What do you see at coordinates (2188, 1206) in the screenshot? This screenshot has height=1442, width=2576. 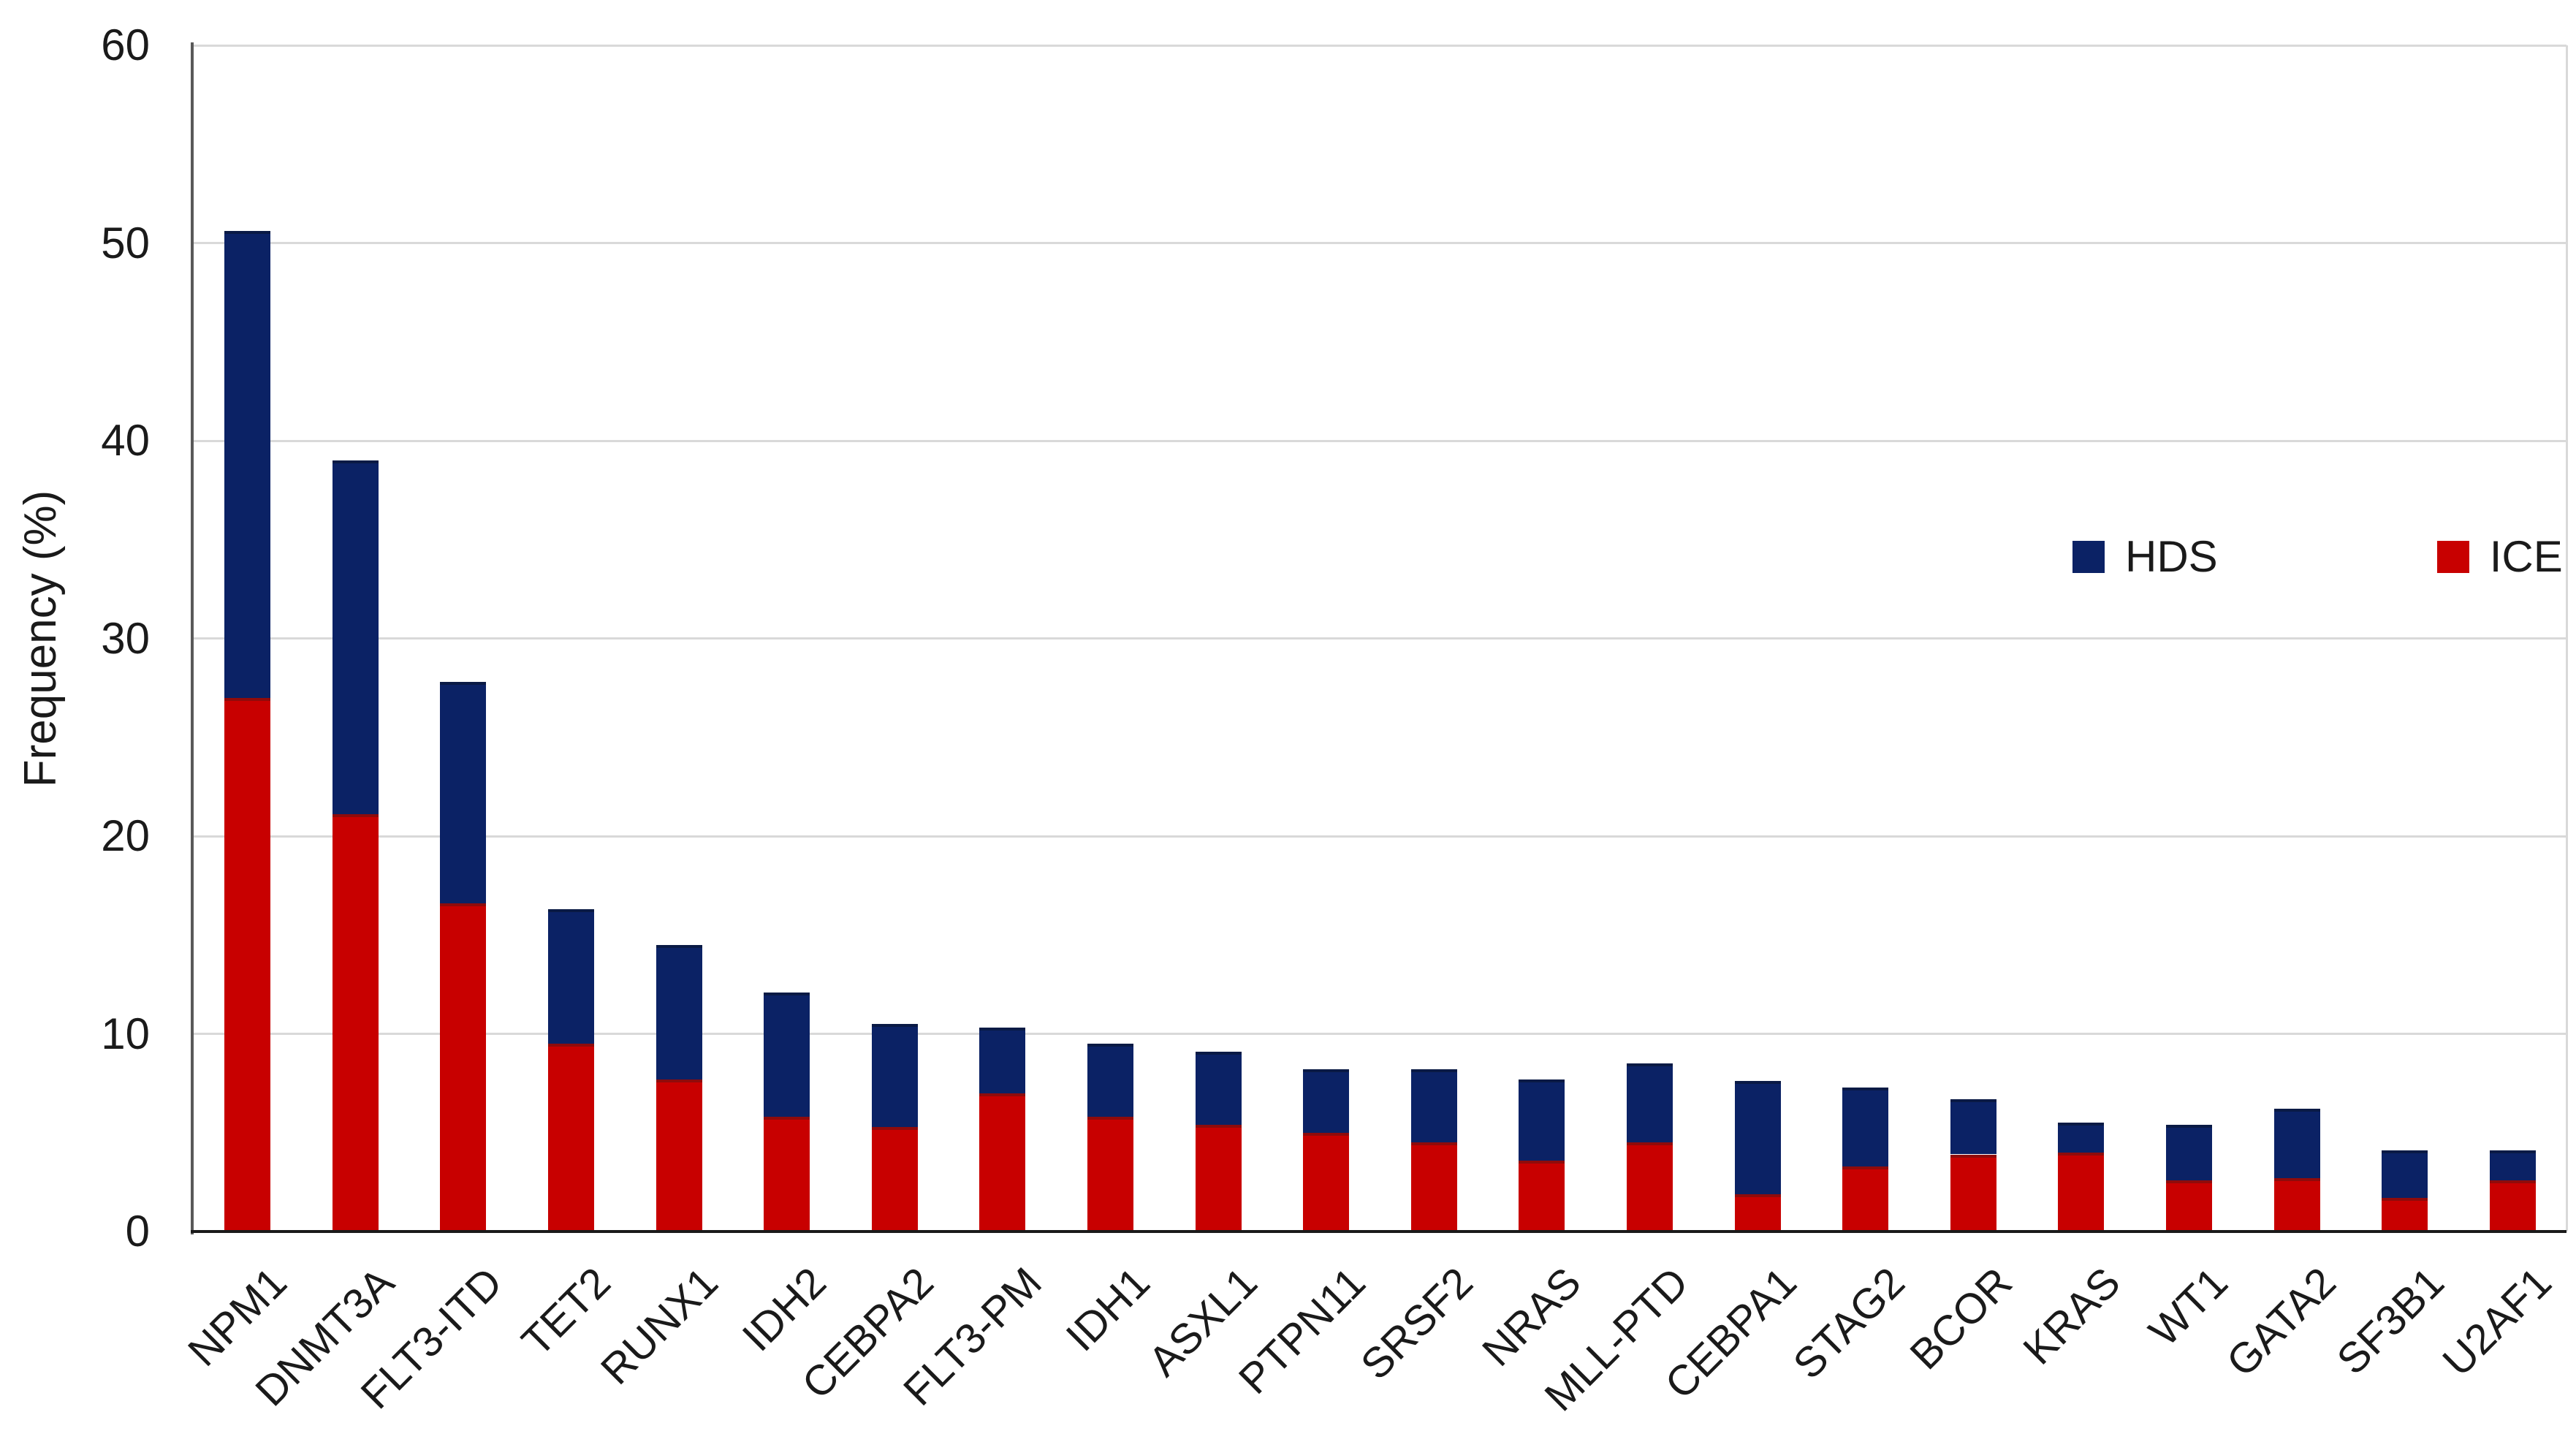 I see `bar-segment-ice-wt1` at bounding box center [2188, 1206].